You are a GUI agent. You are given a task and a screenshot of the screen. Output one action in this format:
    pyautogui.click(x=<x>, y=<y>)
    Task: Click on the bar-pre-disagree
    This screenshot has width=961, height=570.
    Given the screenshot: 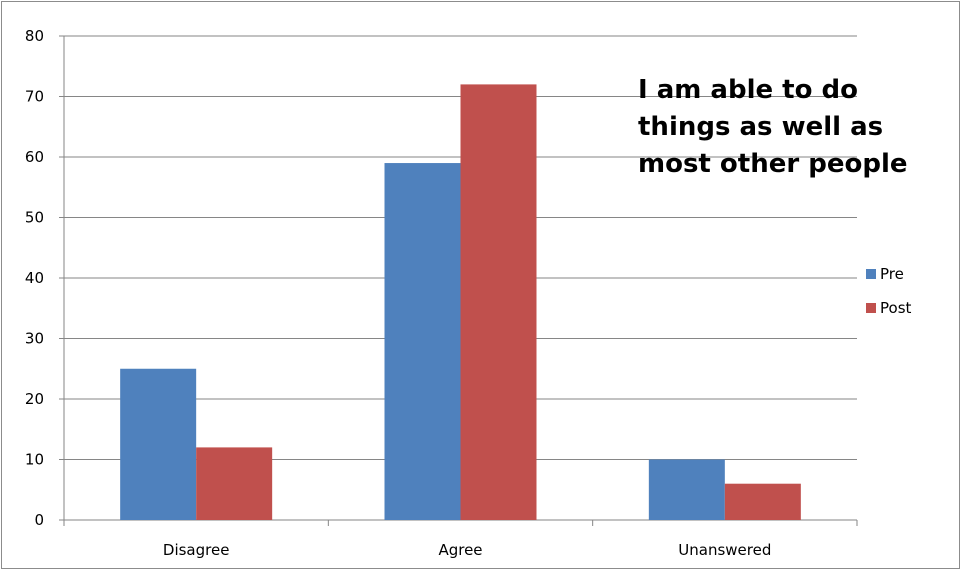 What is the action you would take?
    pyautogui.click(x=158, y=444)
    